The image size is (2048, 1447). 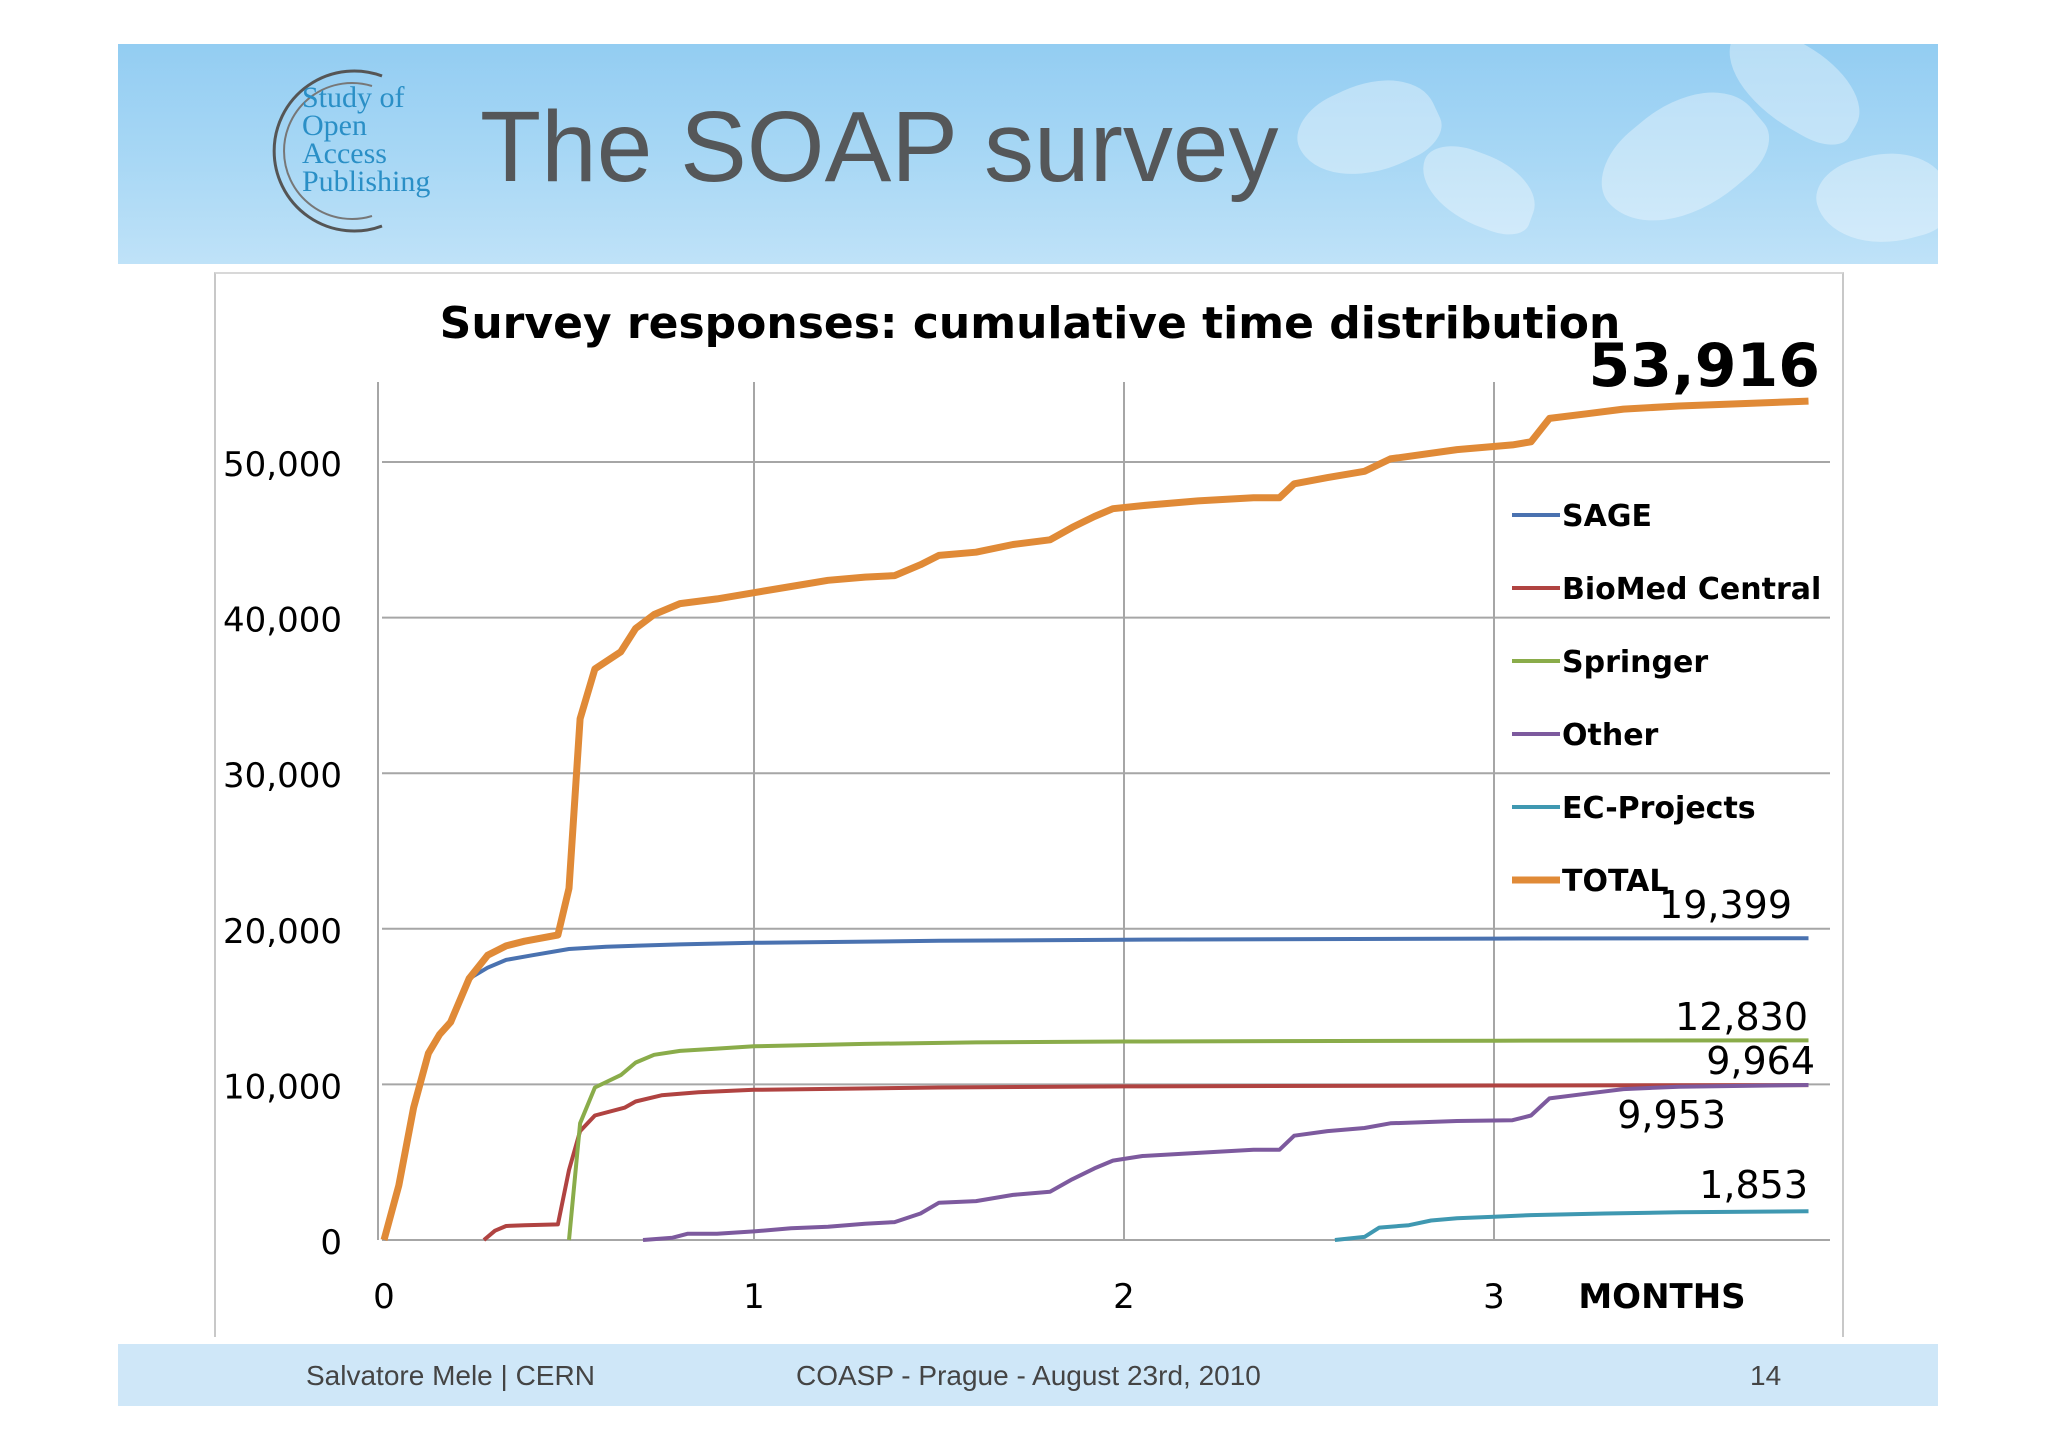 What do you see at coordinates (1725, 905) in the screenshot?
I see `end-value-label: 19,399` at bounding box center [1725, 905].